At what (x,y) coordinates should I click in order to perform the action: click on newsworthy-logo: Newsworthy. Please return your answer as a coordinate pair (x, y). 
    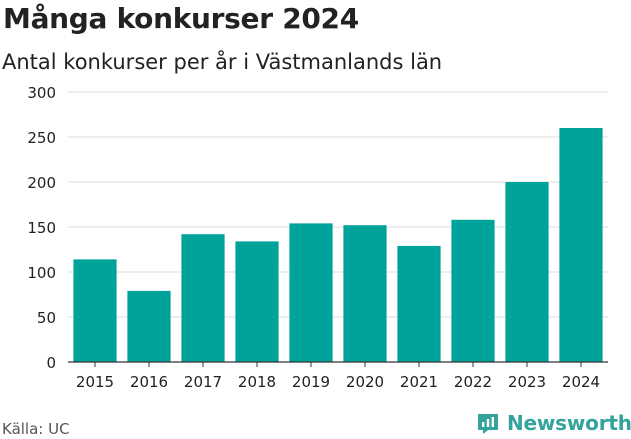
    Looking at the image, I should click on (553, 423).